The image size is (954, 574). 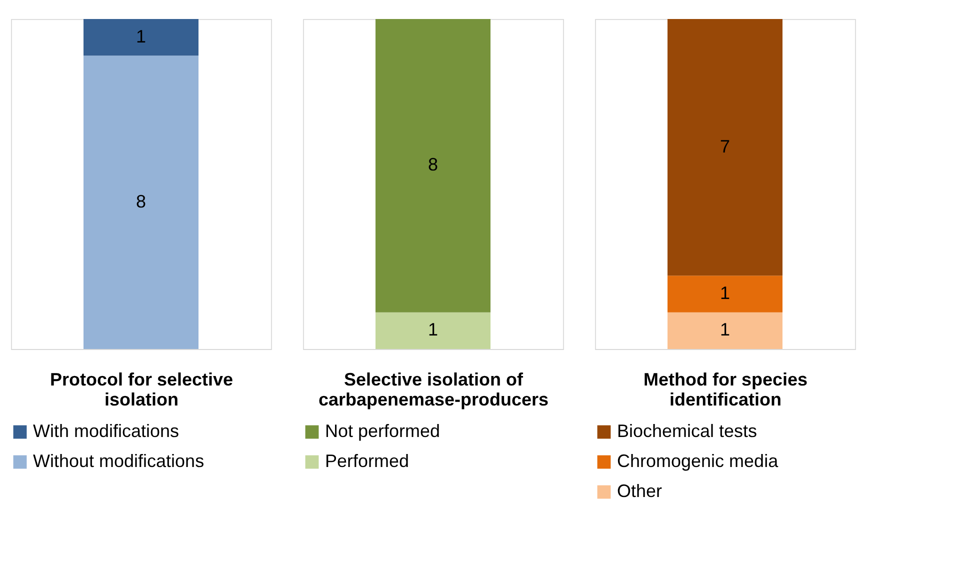 What do you see at coordinates (687, 431) in the screenshot?
I see `legend-label: Biochemical tests` at bounding box center [687, 431].